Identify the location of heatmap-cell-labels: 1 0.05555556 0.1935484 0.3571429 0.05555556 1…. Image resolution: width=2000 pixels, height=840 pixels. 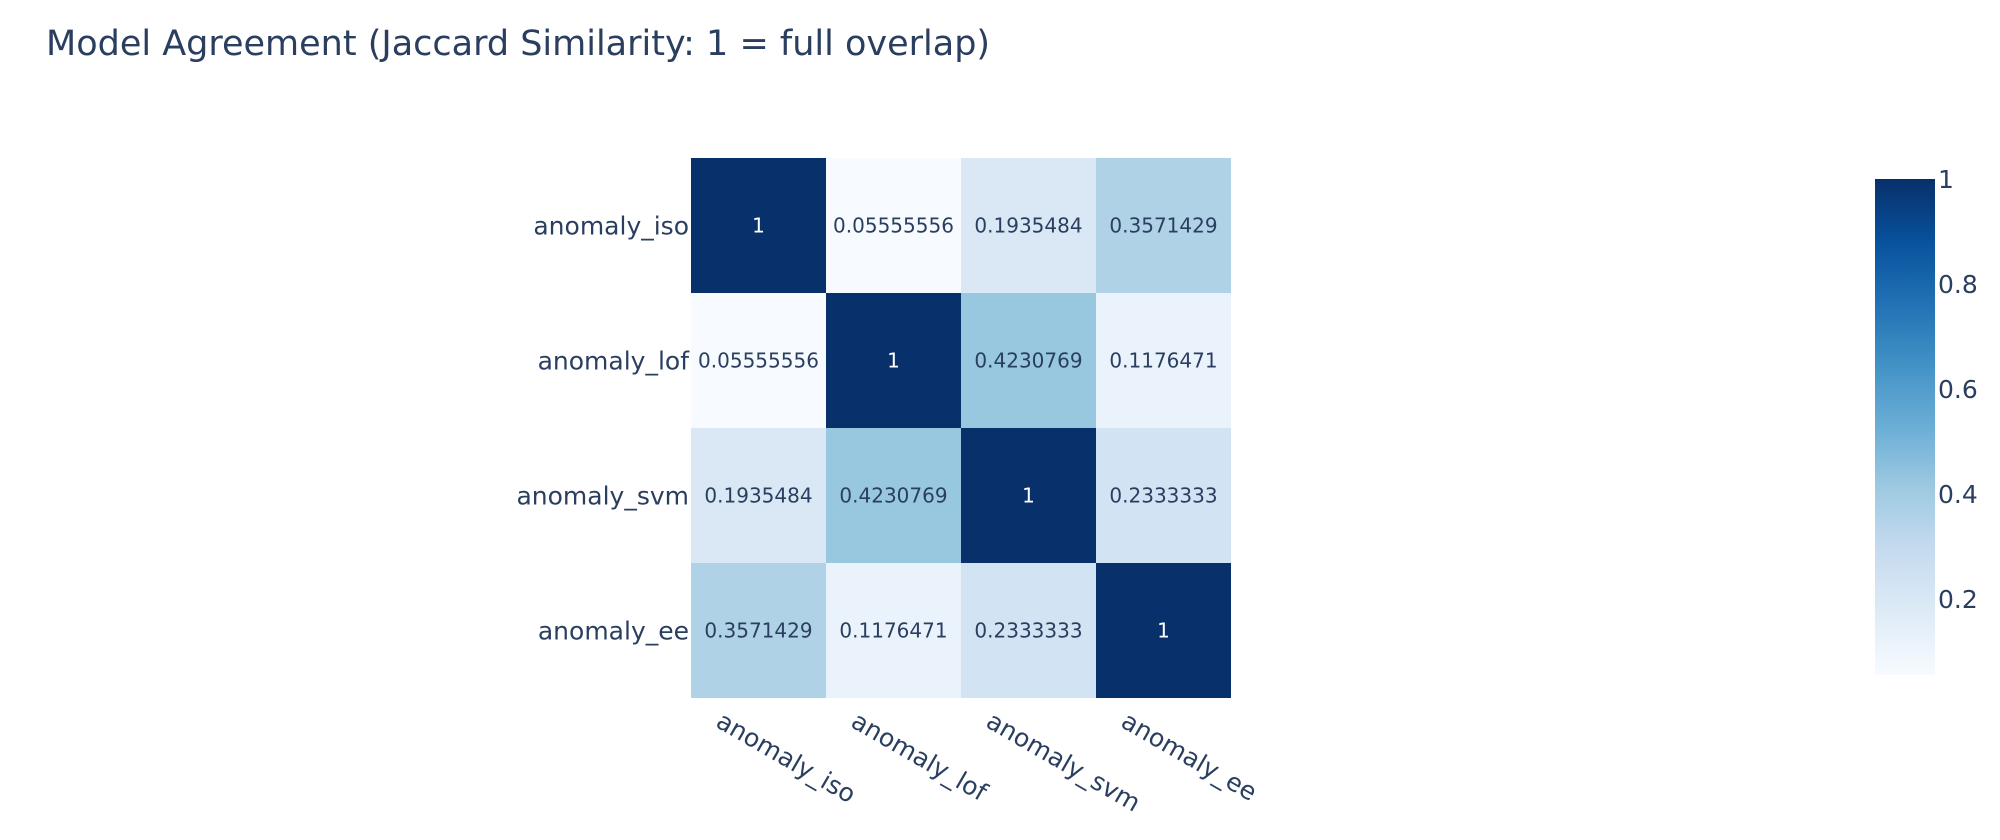
(958, 428).